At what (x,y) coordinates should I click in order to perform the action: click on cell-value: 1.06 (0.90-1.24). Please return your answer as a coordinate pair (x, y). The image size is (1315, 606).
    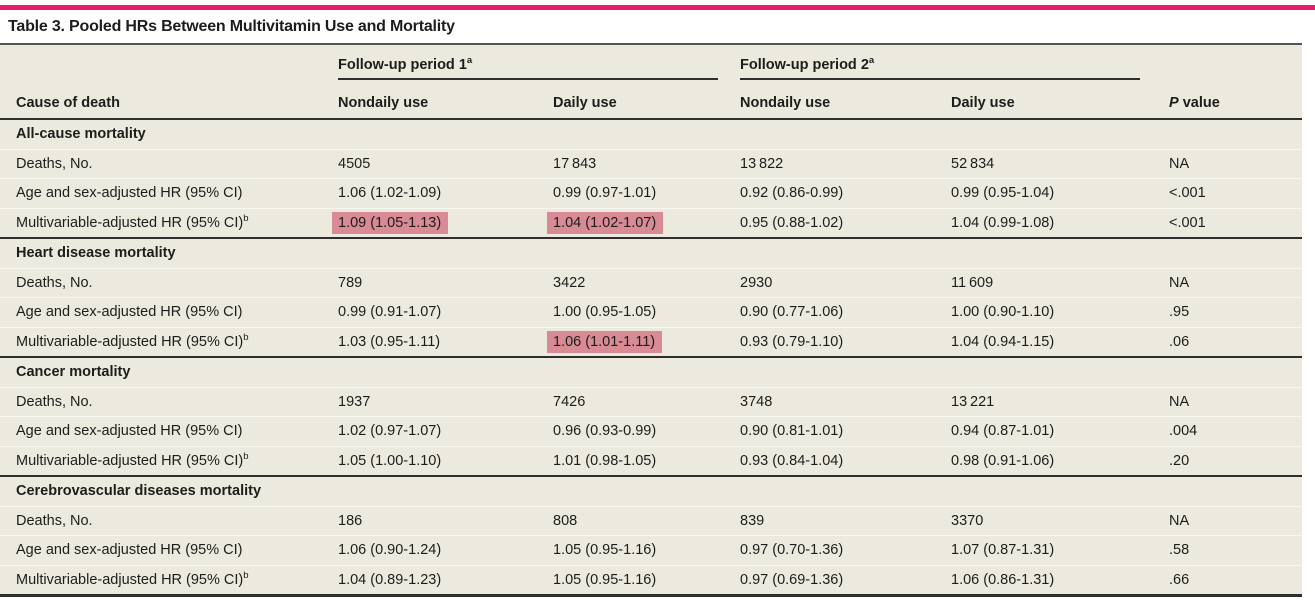
    Looking at the image, I should click on (390, 550).